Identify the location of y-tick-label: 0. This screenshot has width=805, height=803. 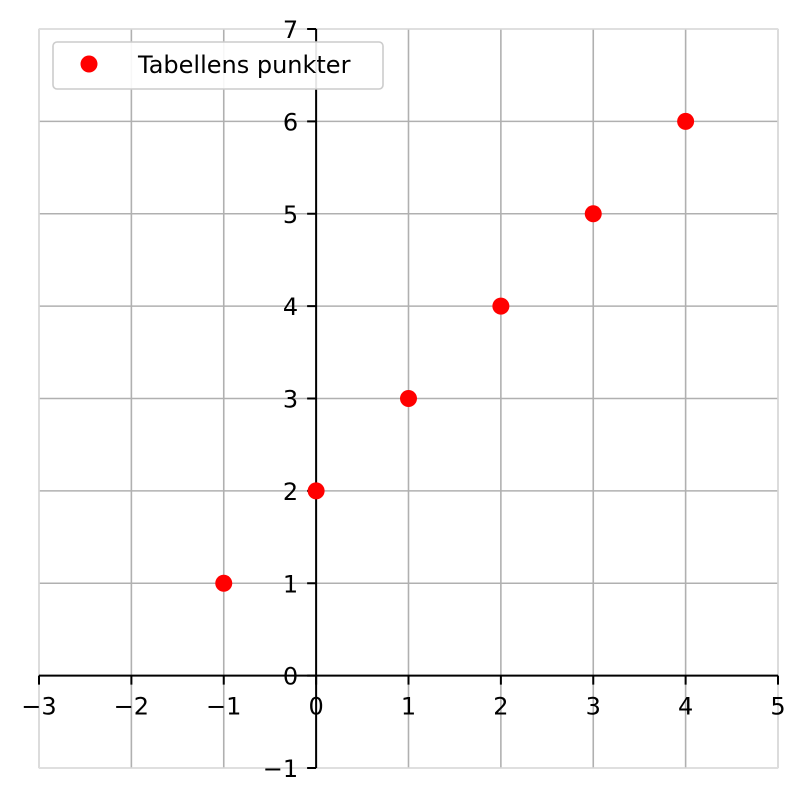
(290, 677).